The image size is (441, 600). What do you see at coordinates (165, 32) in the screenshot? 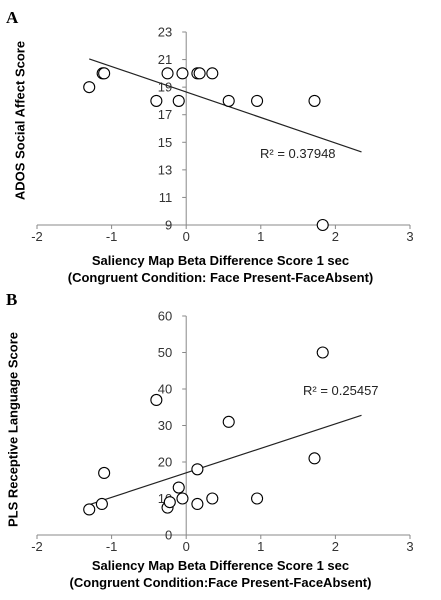
I see `y-tick-label: 23` at bounding box center [165, 32].